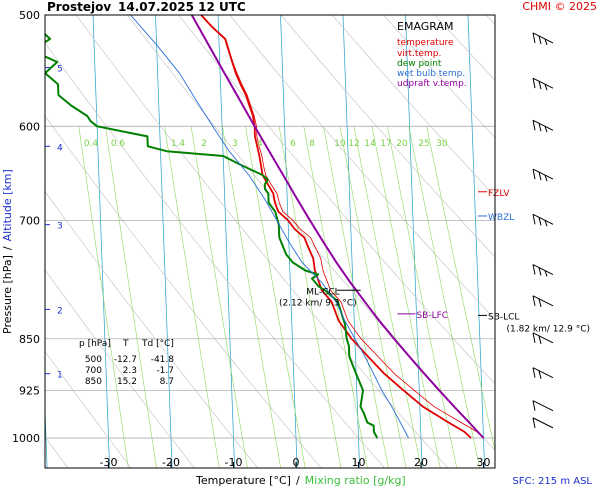 The width and height of the screenshot is (600, 500). Describe the element at coordinates (171, 462) in the screenshot. I see `temperature-tick-label: -20` at that location.